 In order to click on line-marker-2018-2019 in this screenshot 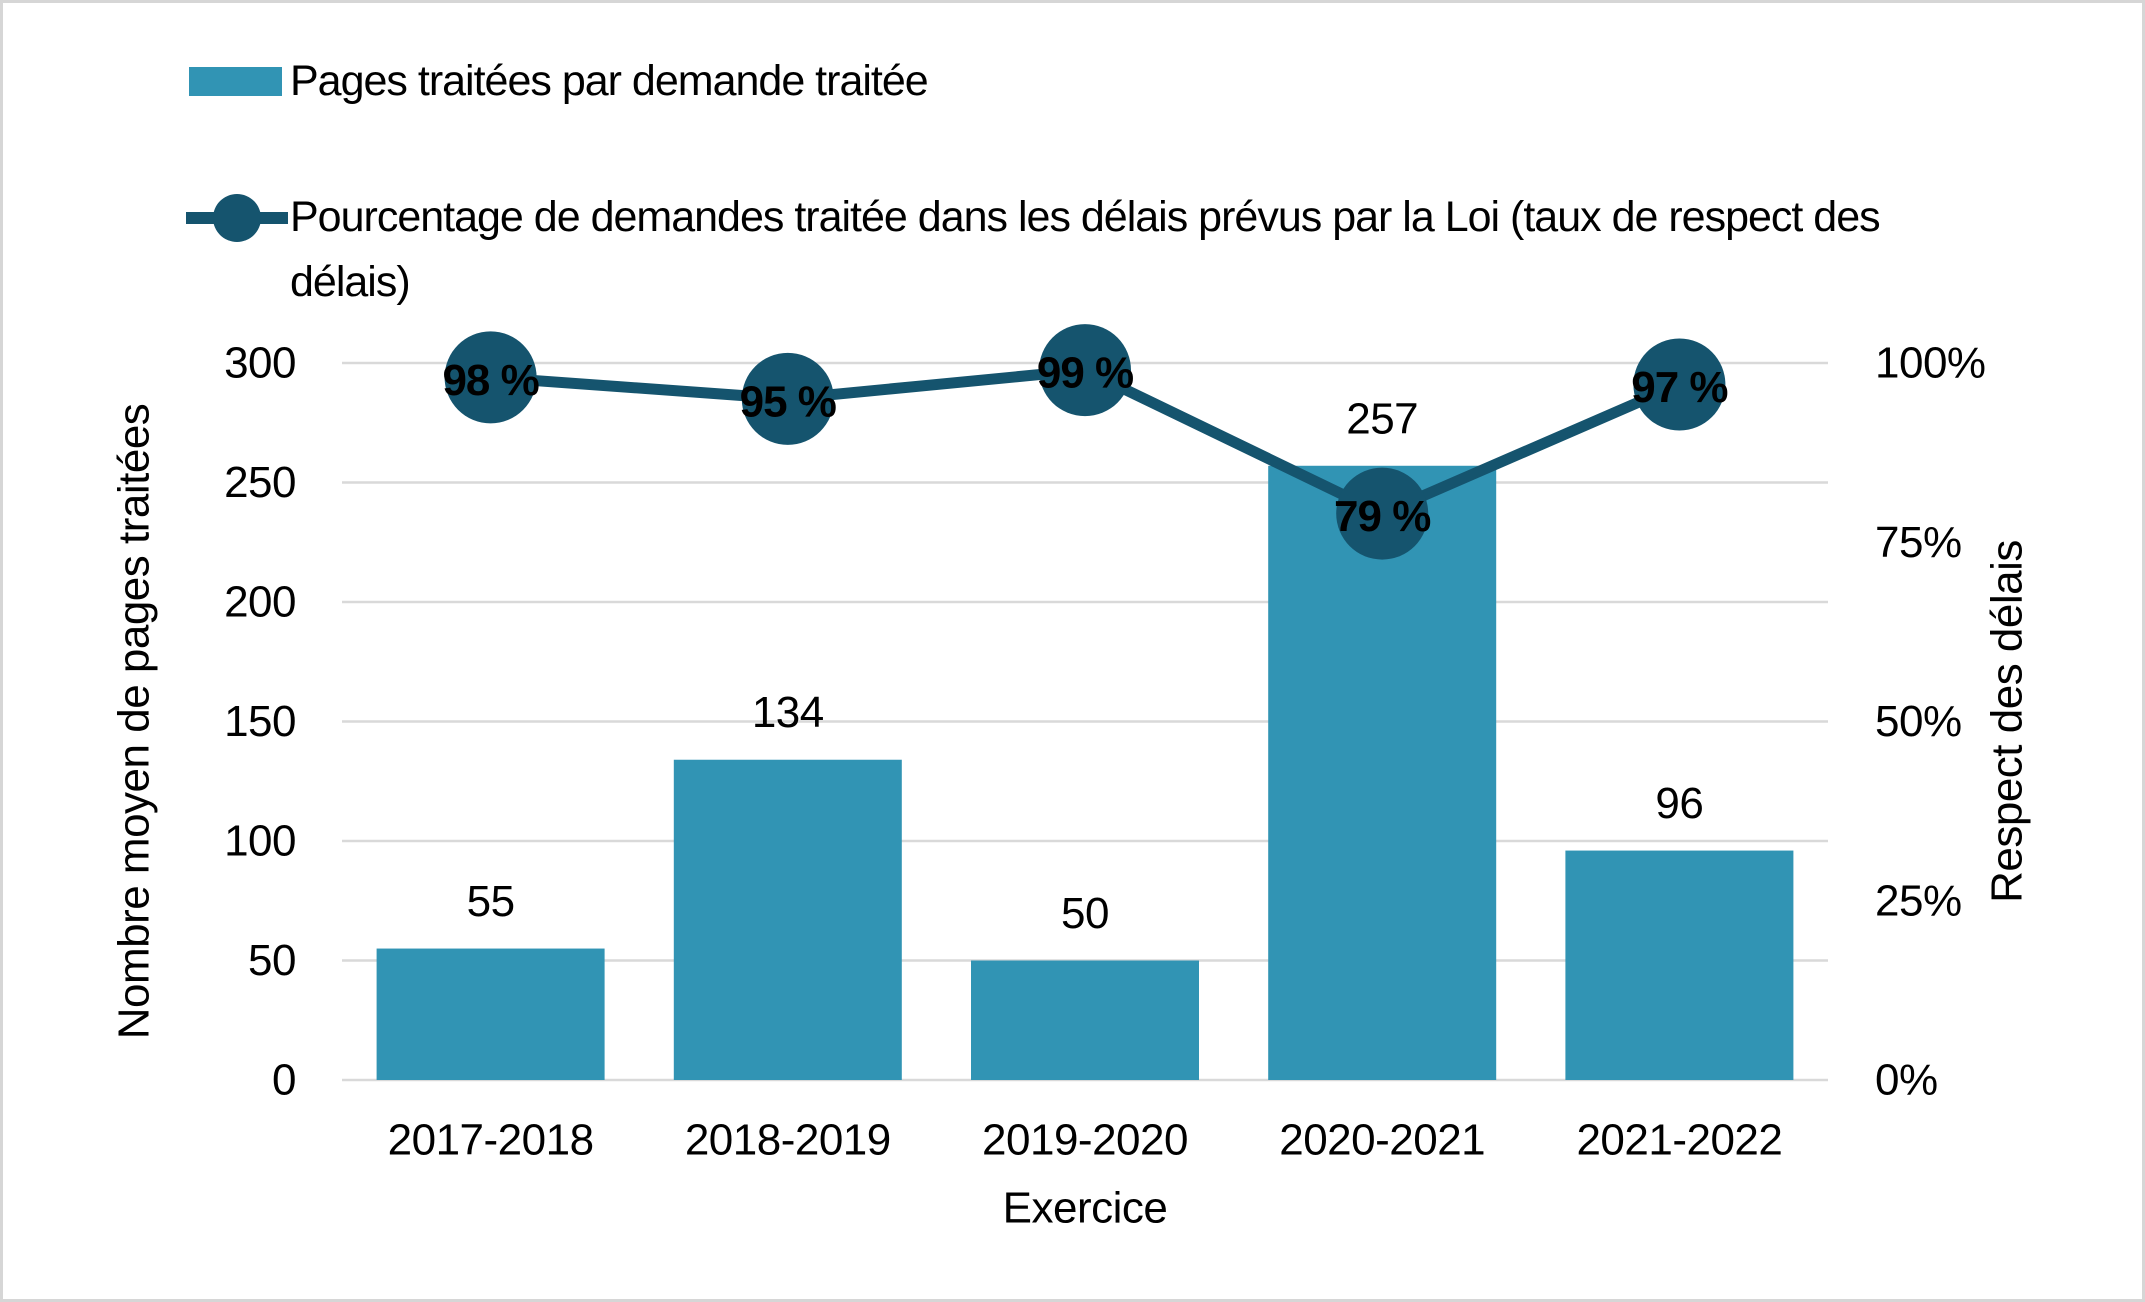, I will do `click(787, 398)`.